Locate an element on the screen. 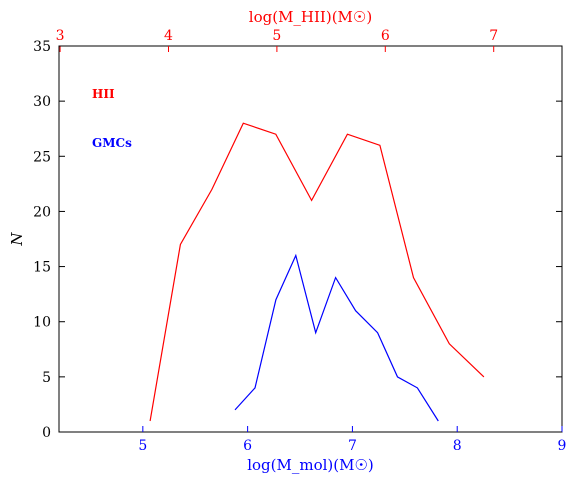  top-x-tick-label: 6 is located at coordinates (385, 36).